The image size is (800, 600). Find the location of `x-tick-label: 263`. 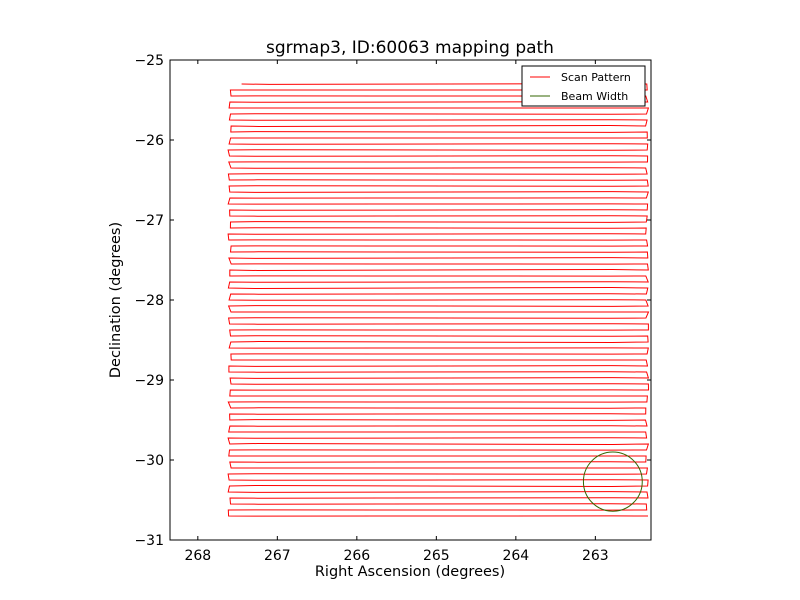

x-tick-label: 263 is located at coordinates (595, 556).